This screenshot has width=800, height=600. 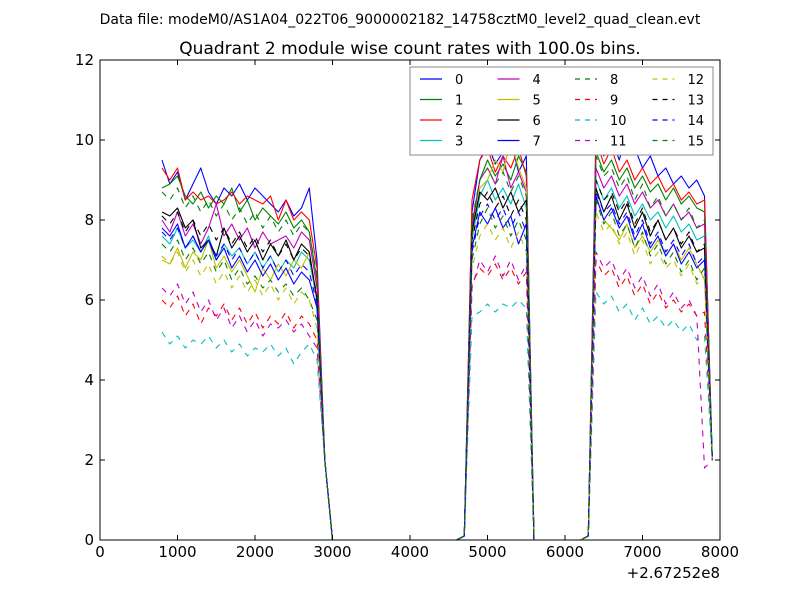 What do you see at coordinates (89, 380) in the screenshot?
I see `y-tick-label: 4` at bounding box center [89, 380].